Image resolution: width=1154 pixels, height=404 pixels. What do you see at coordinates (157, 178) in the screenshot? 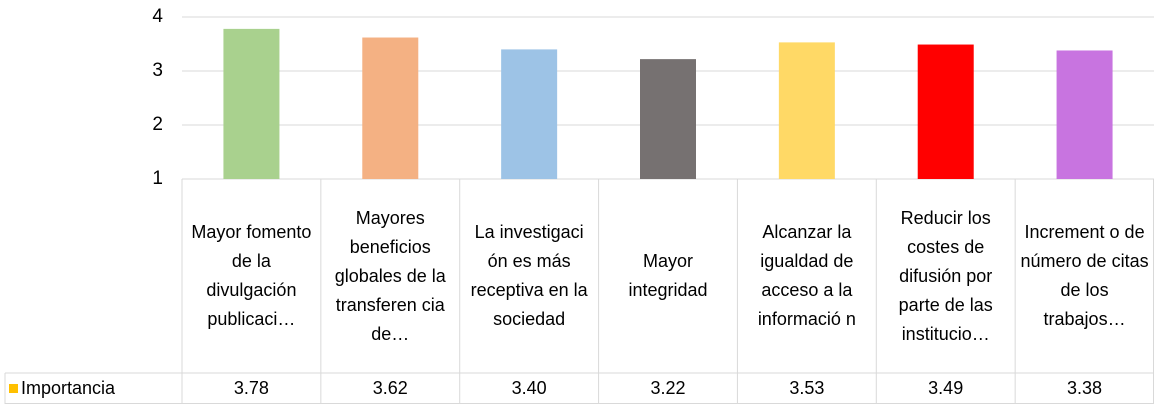
I see `y-tick-label: 1` at bounding box center [157, 178].